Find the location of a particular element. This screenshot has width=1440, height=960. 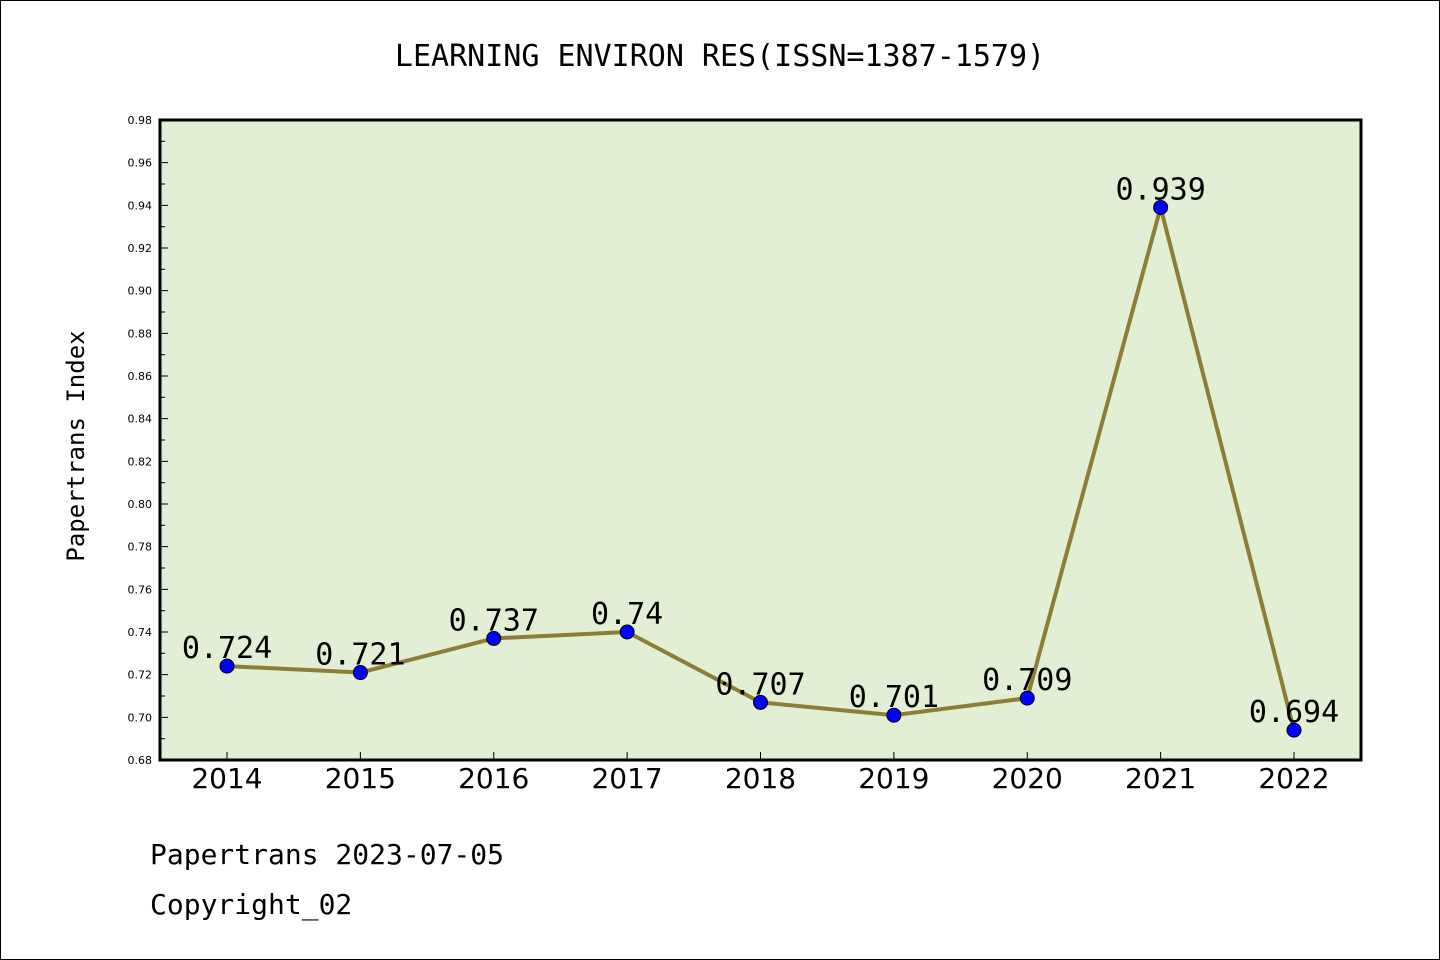

y-tick-label: 0.76 is located at coordinates (140, 589).